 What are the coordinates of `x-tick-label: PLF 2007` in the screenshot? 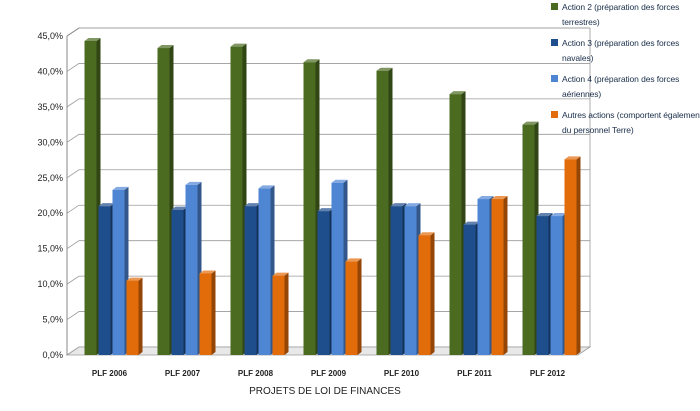 It's located at (183, 373).